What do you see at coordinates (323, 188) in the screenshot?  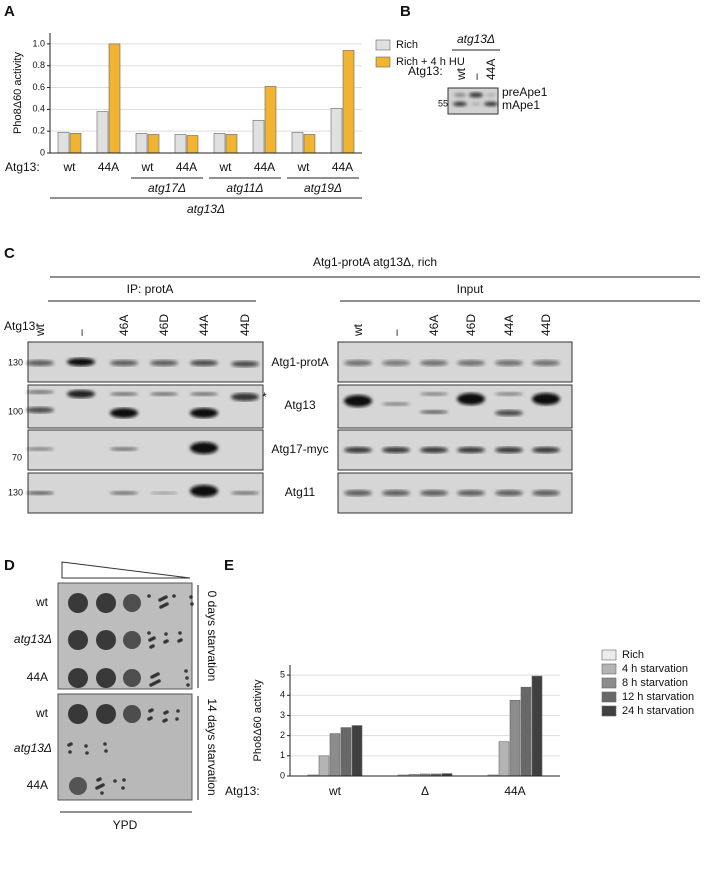 I see `group-label: atg19Δ` at bounding box center [323, 188].